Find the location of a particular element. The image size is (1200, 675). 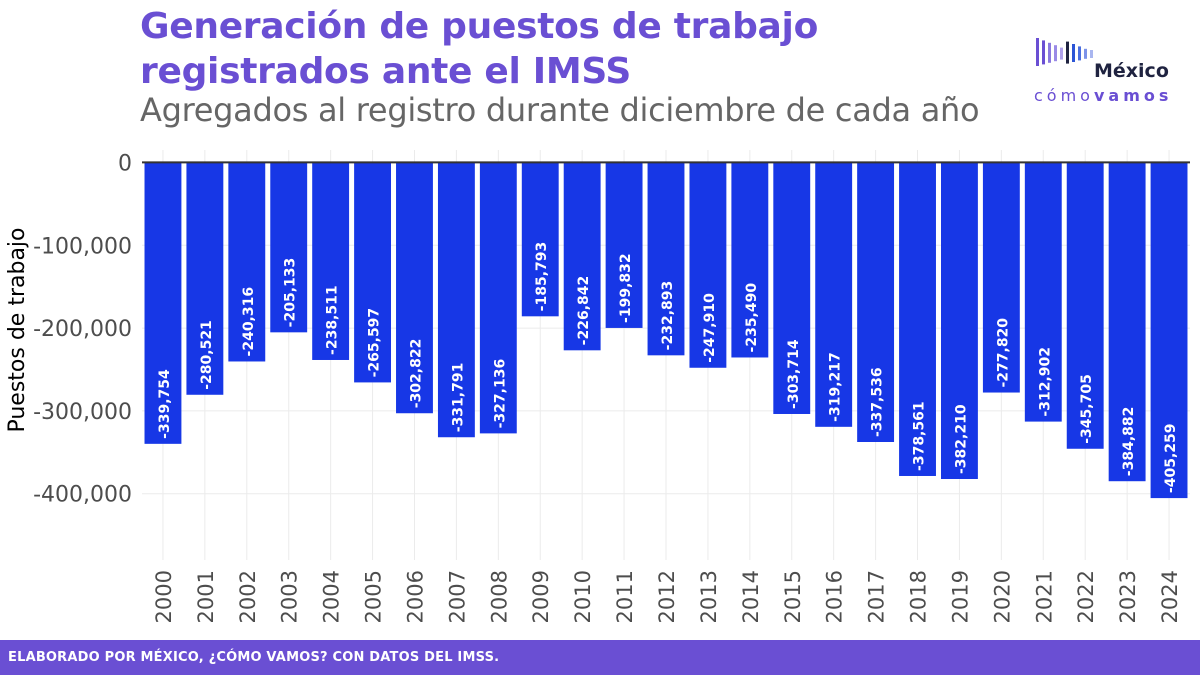

x-tick-label: 2014 is located at coordinates (751, 596).